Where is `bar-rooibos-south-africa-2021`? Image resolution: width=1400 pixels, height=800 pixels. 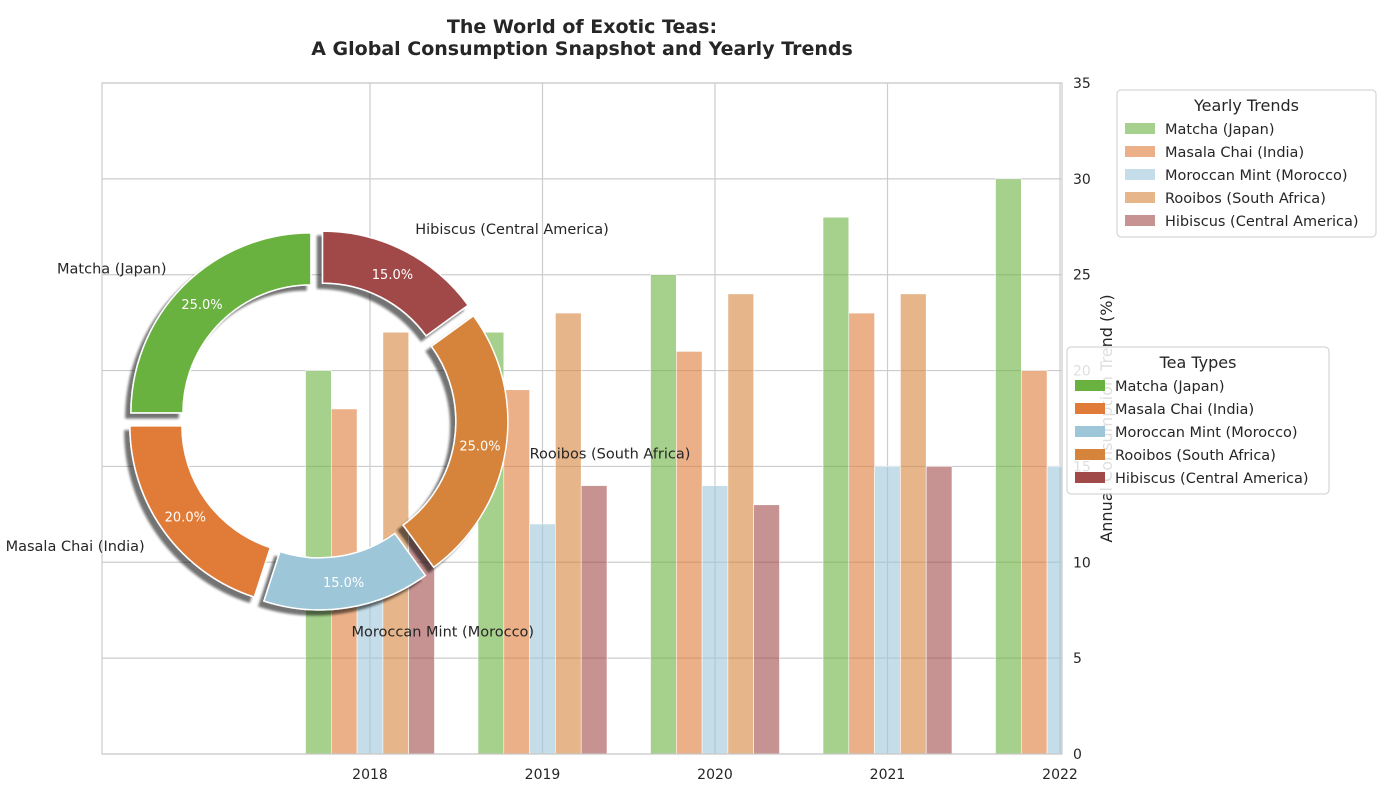 bar-rooibos-south-africa-2021 is located at coordinates (913, 524).